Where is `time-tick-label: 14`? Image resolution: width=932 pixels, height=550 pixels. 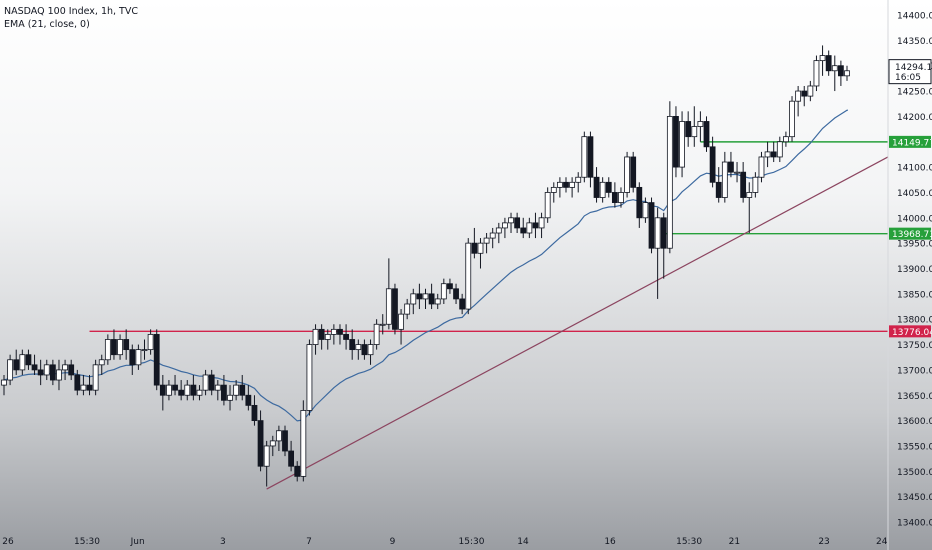 time-tick-label: 14 is located at coordinates (523, 542).